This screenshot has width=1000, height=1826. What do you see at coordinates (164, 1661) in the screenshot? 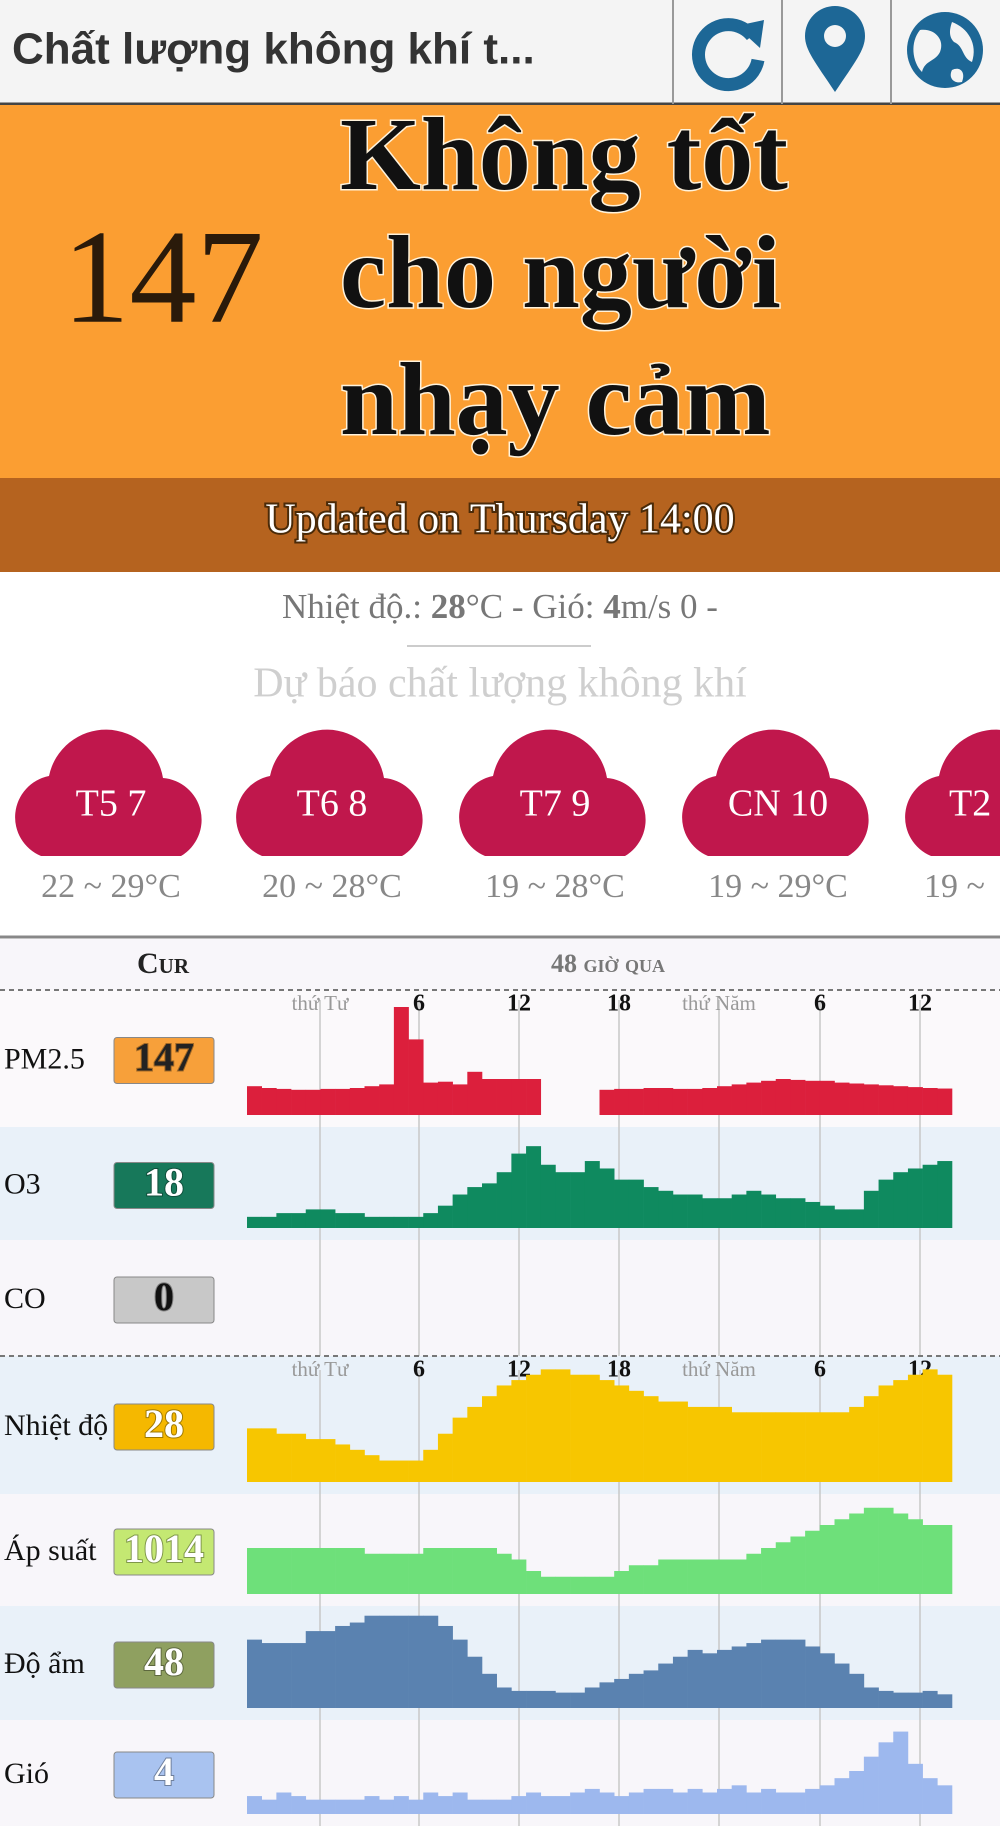
I see `current-value: 48` at bounding box center [164, 1661].